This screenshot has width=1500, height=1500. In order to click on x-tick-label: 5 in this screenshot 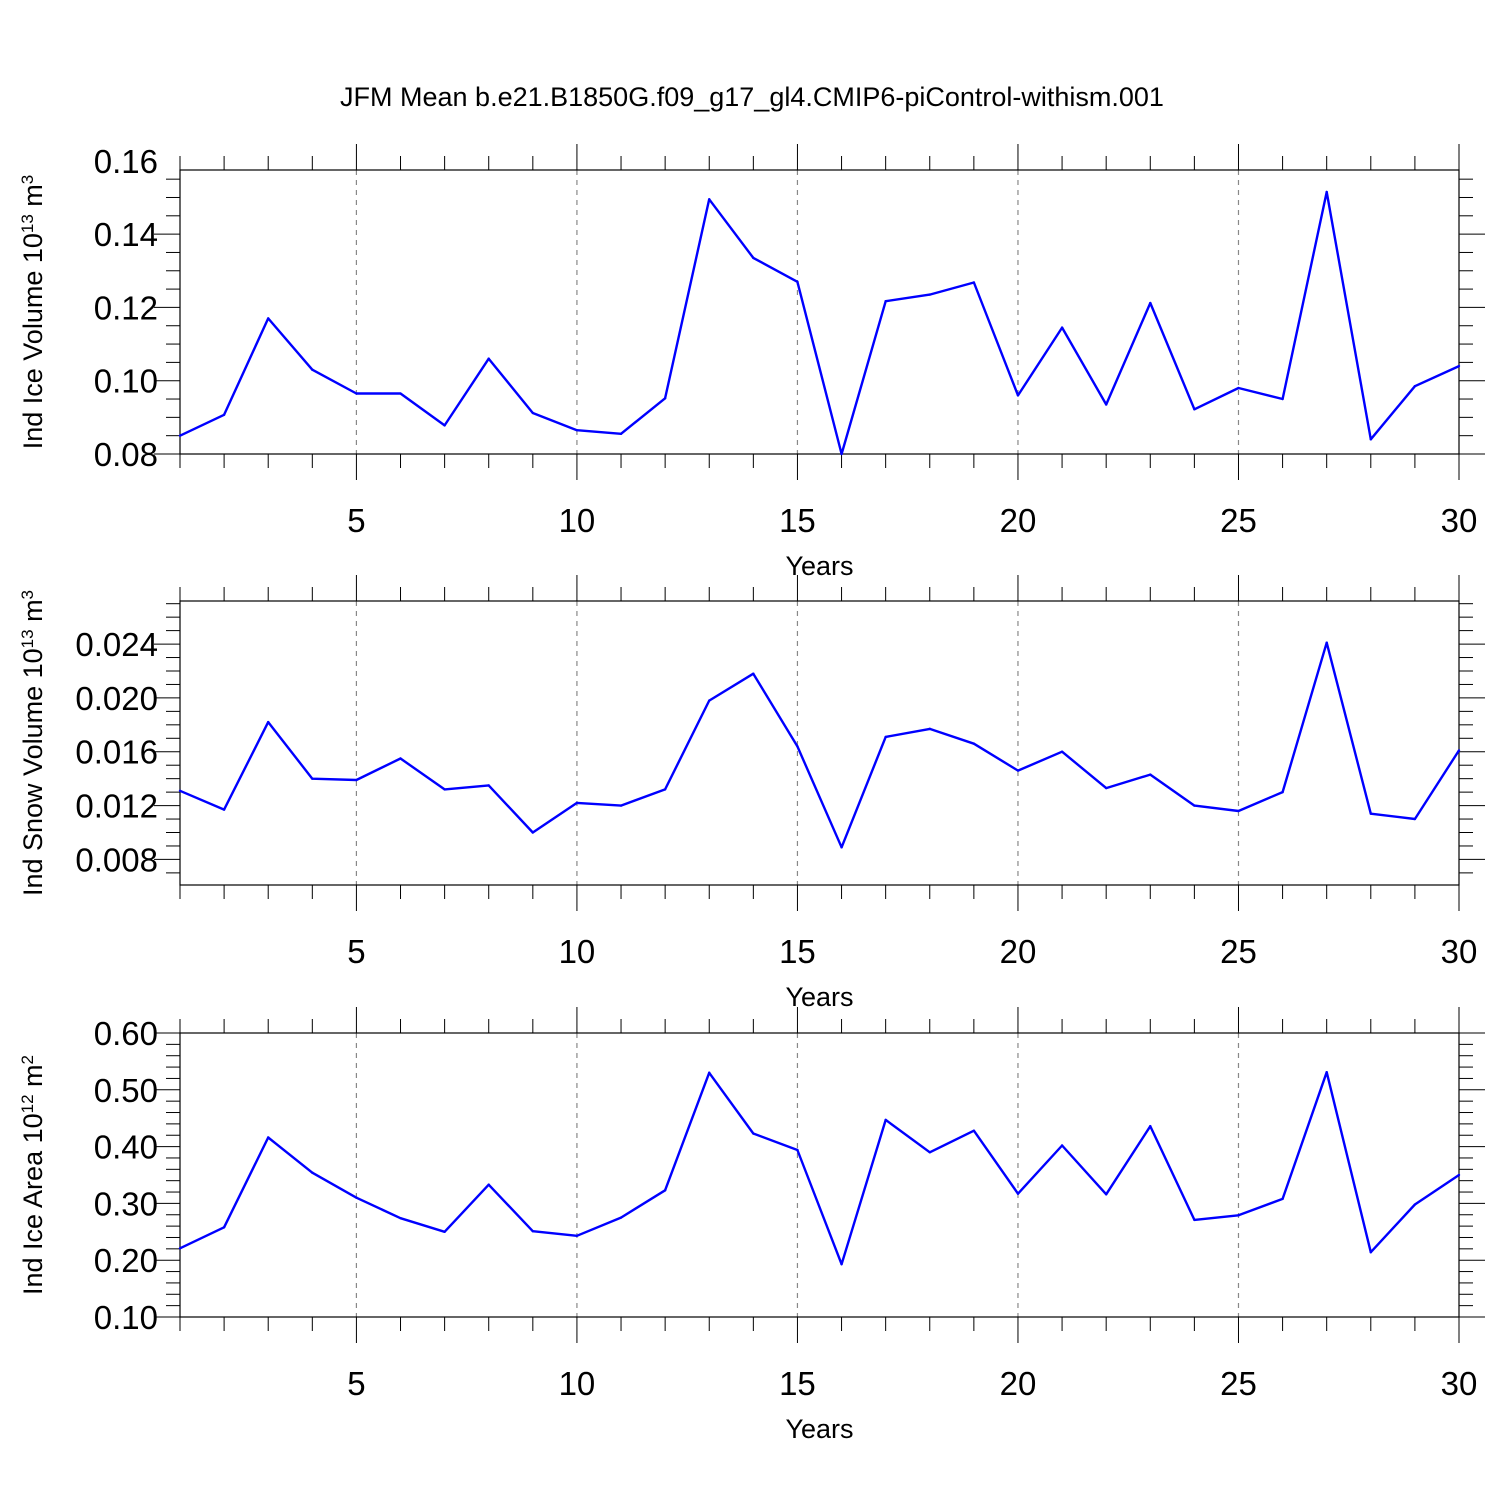, I will do `click(356, 520)`.